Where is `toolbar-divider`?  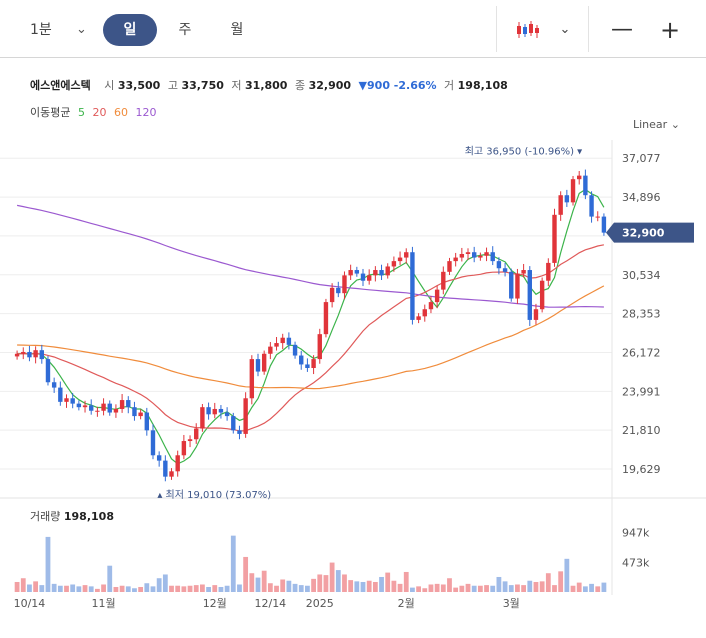
toolbar-divider is located at coordinates (496, 29).